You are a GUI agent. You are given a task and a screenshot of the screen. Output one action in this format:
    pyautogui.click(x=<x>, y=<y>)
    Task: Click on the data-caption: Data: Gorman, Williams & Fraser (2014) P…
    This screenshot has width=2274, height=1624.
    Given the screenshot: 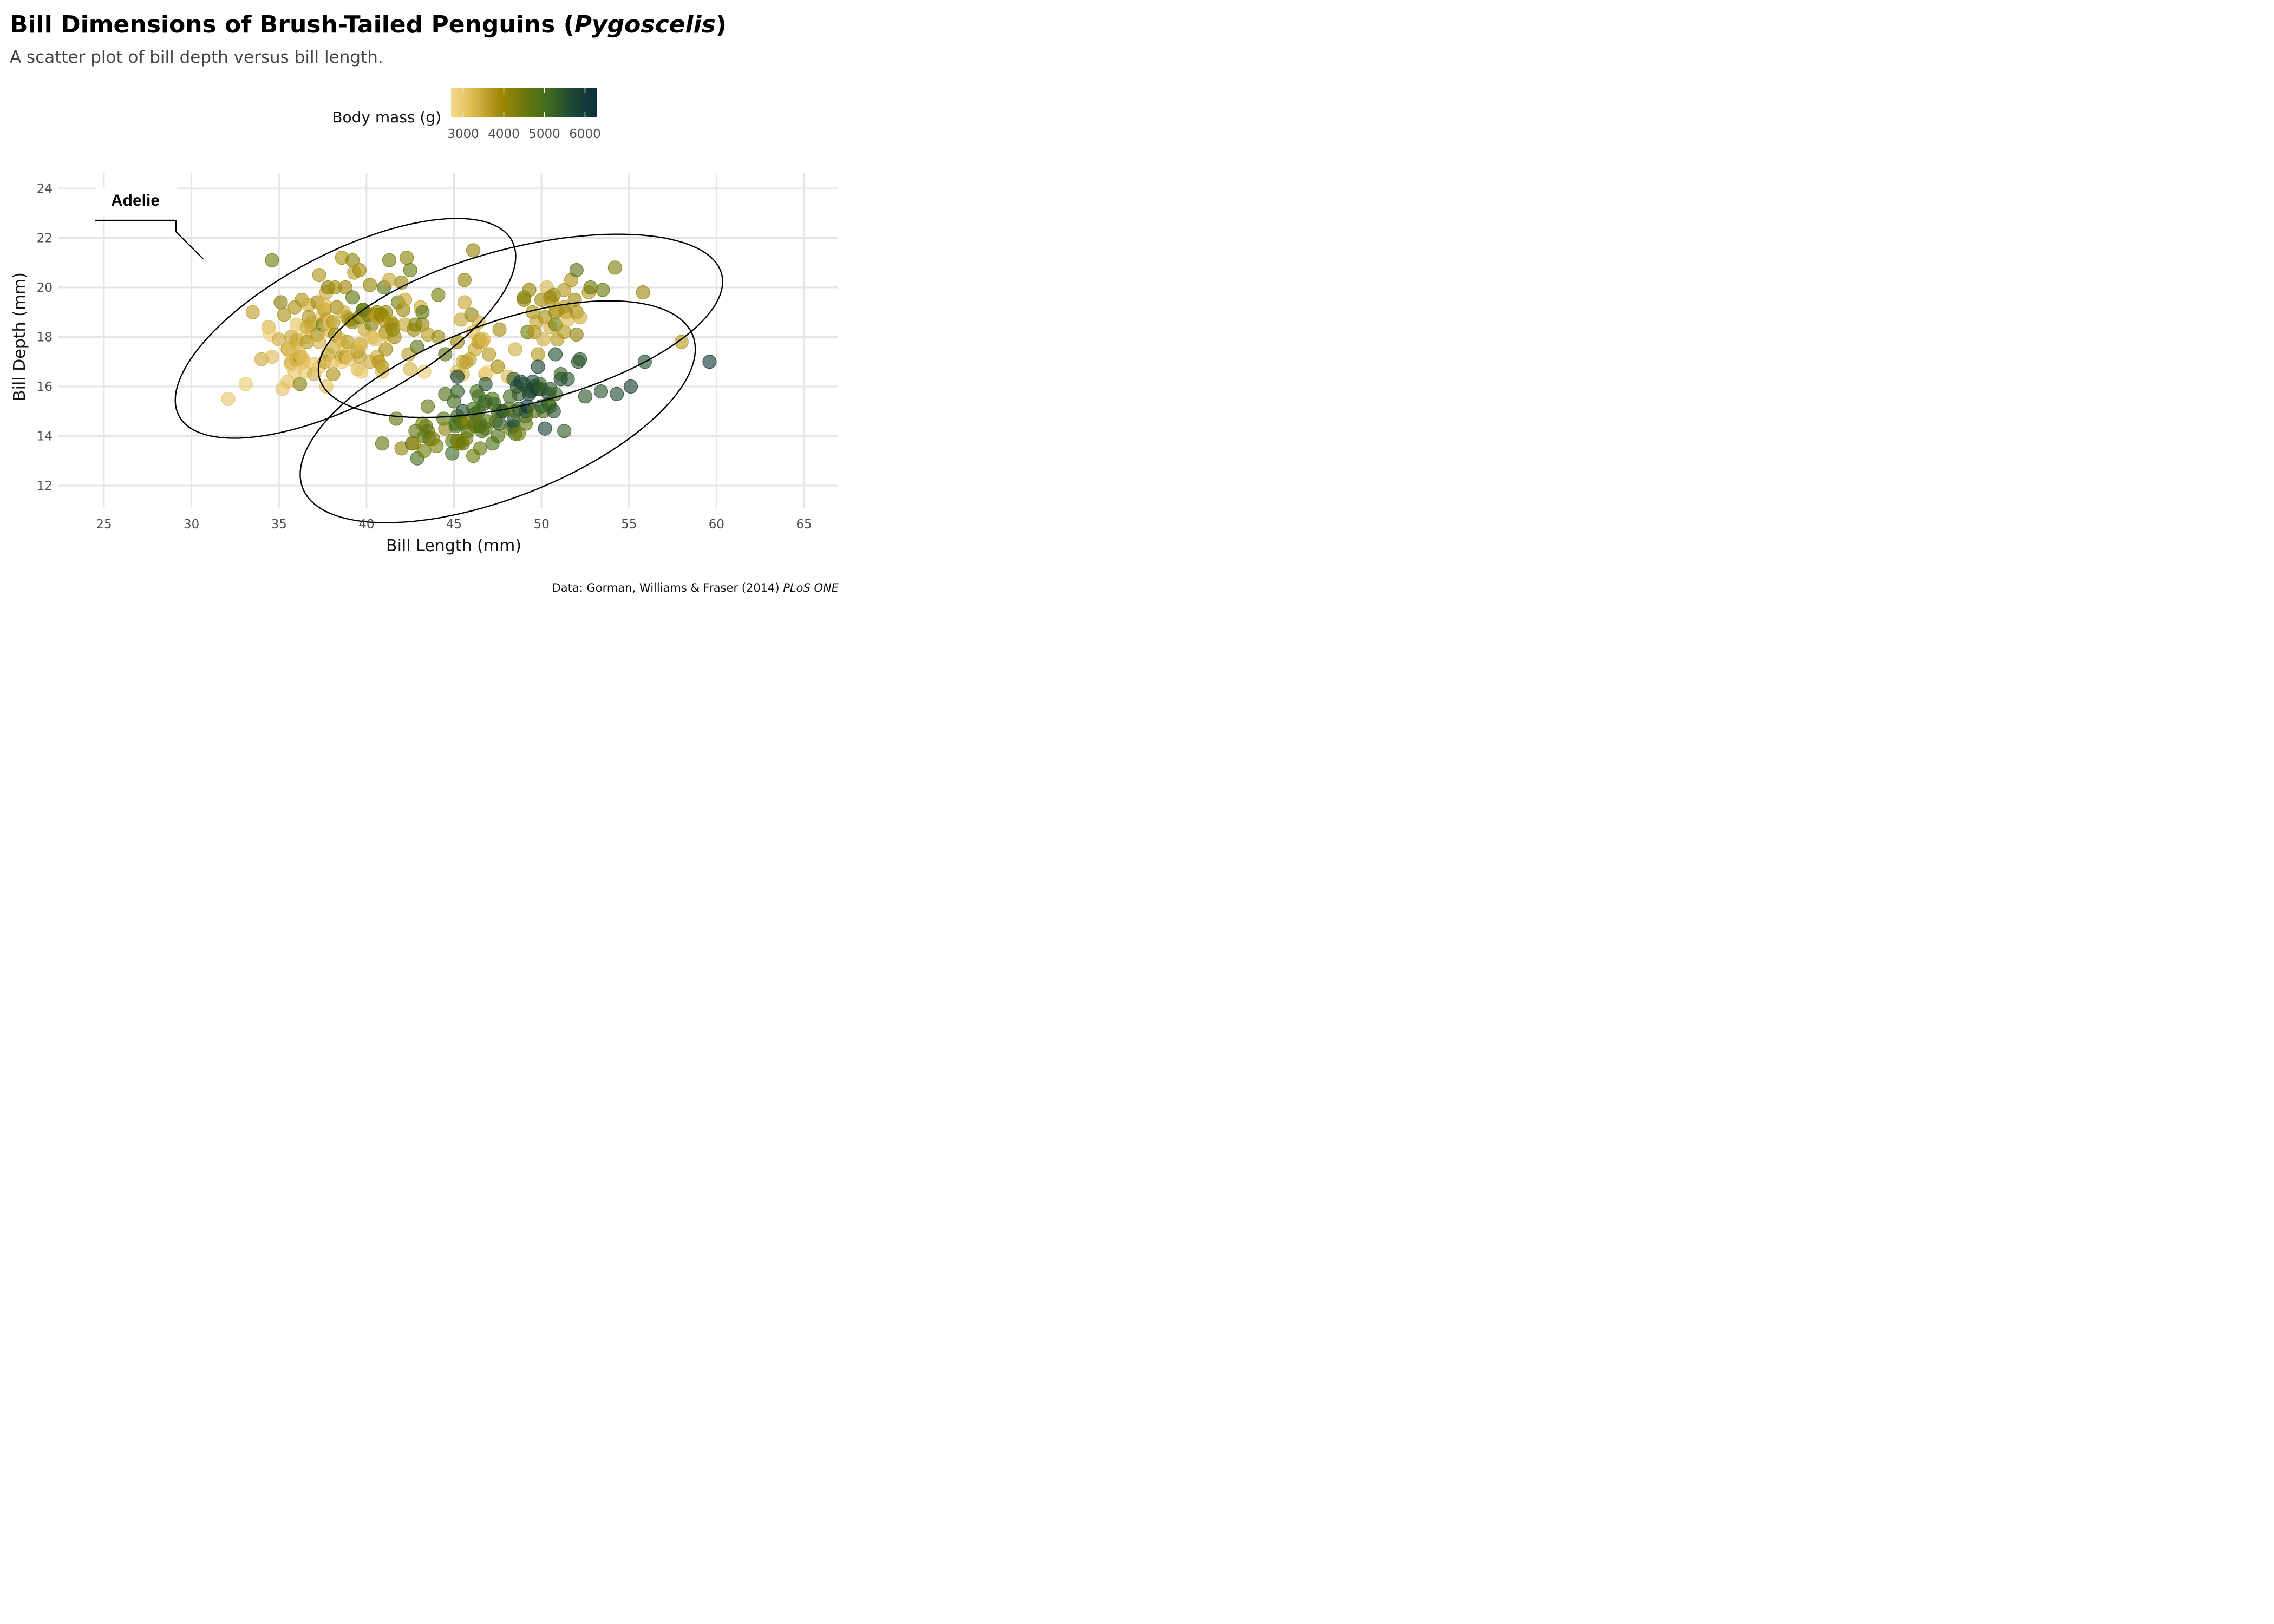 What is the action you would take?
    pyautogui.click(x=696, y=587)
    